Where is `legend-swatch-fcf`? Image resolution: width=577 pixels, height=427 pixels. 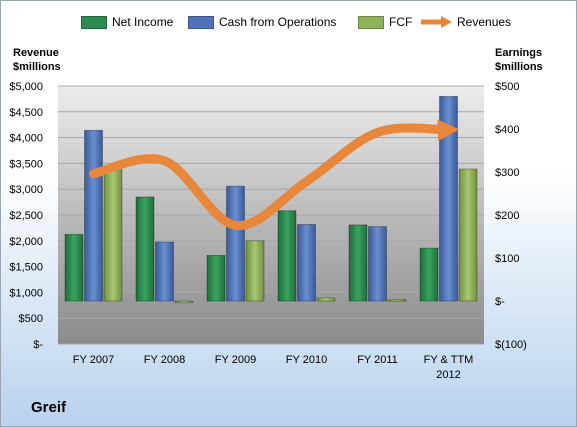 legend-swatch-fcf is located at coordinates (371, 22).